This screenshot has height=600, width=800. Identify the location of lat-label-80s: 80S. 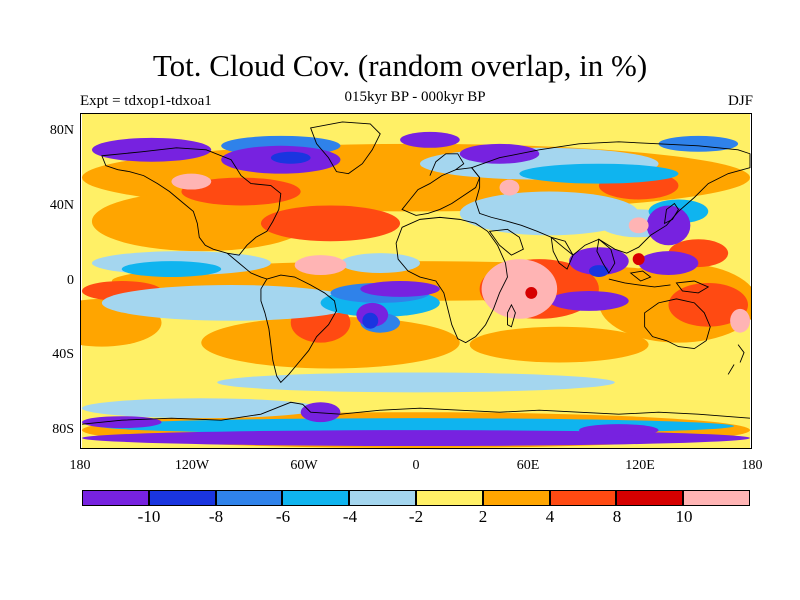
(63, 429).